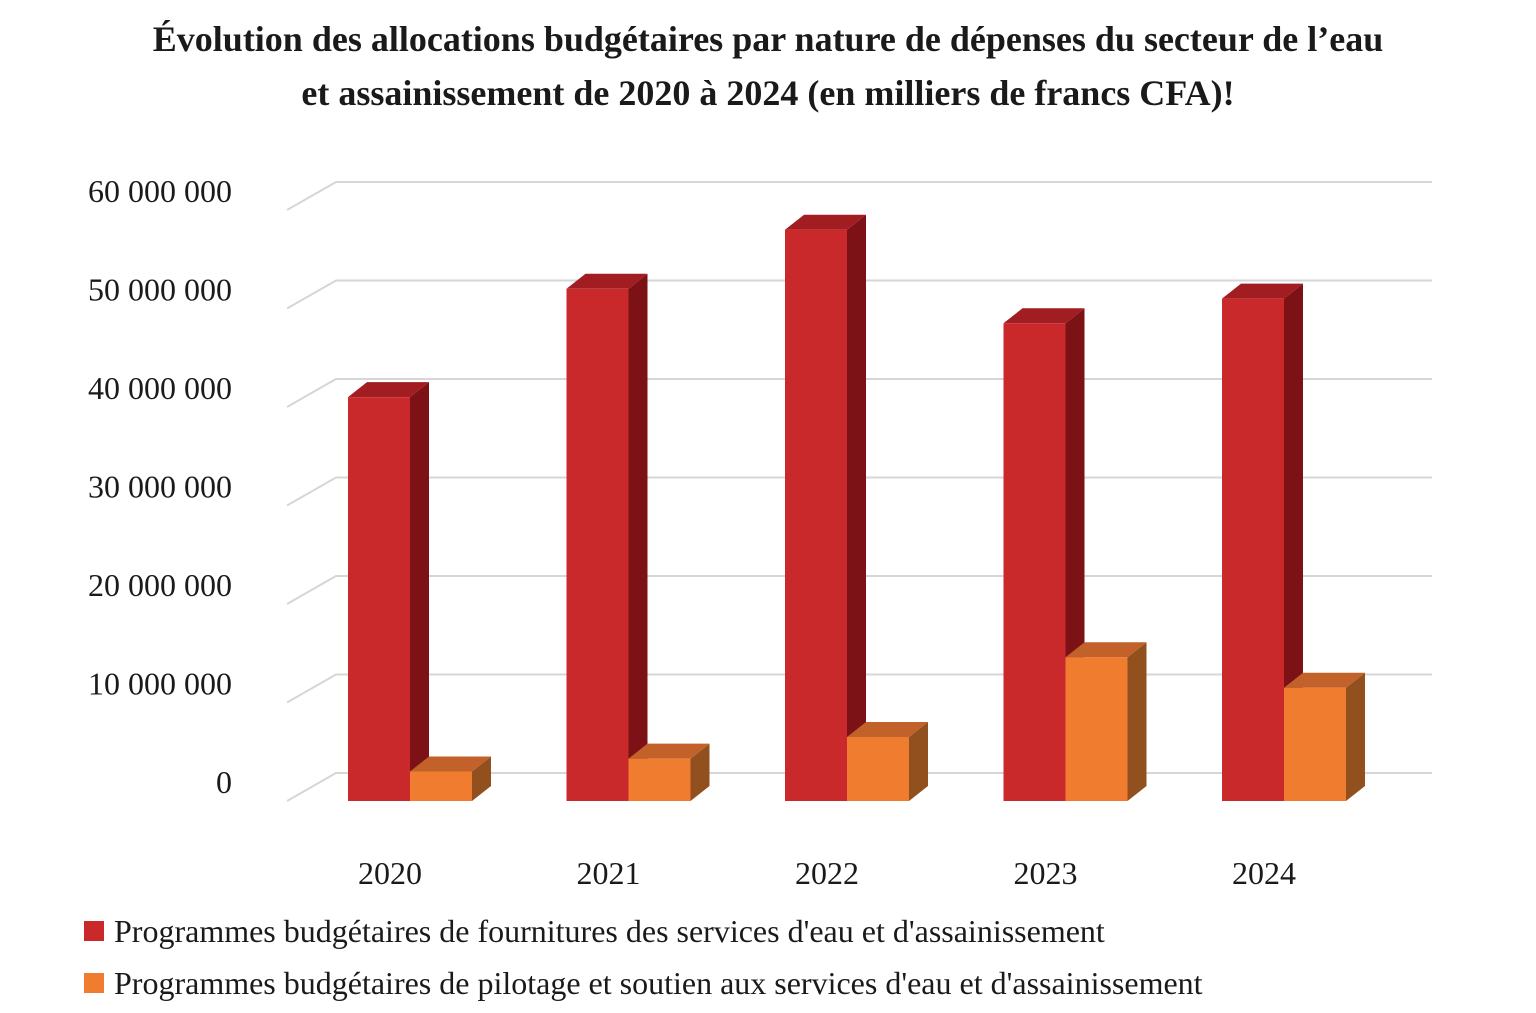 This screenshot has height=1013, width=1536. Describe the element at coordinates (224, 782) in the screenshot. I see `y-tick-label-0: 0` at that location.